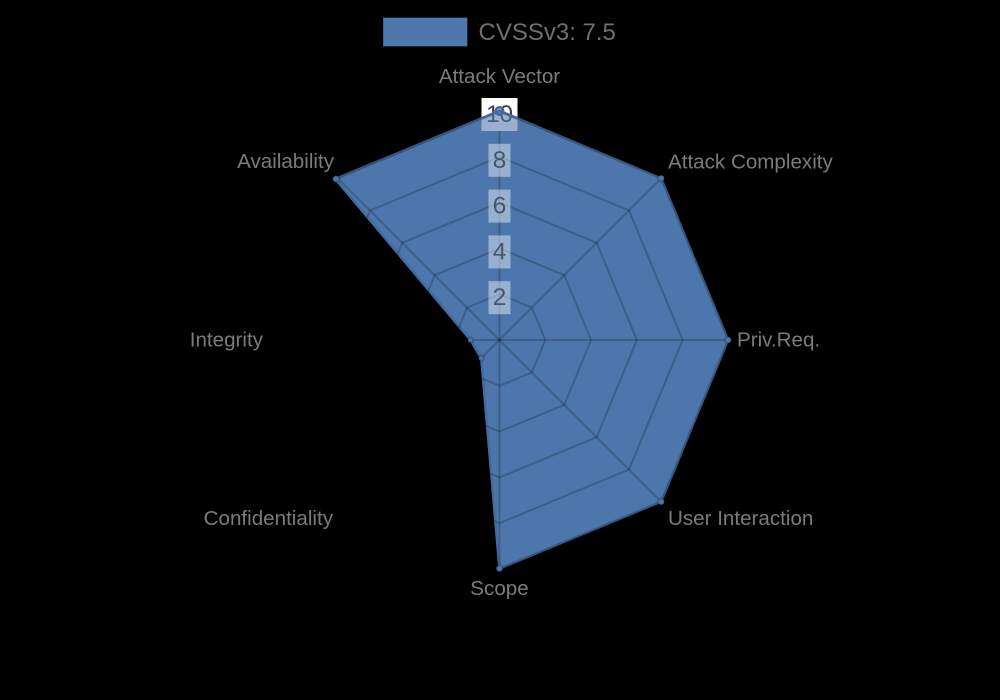  What do you see at coordinates (751, 161) in the screenshot?
I see `svg-text: Attack Complexity` at bounding box center [751, 161].